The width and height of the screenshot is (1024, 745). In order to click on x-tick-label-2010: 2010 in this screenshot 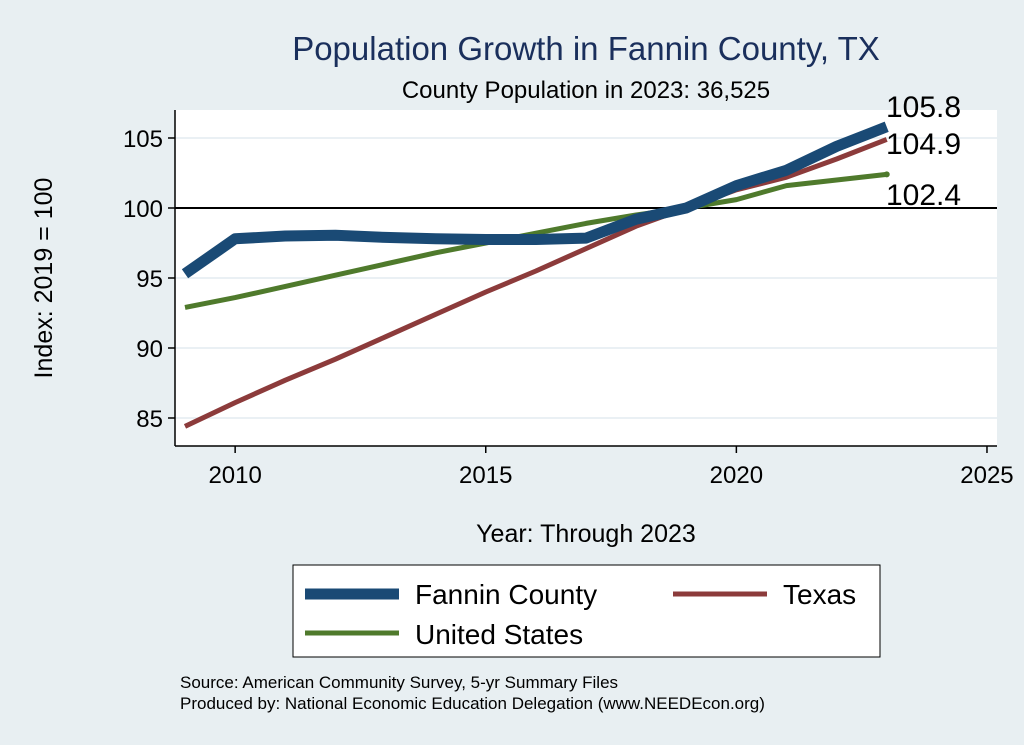, I will do `click(234, 475)`.